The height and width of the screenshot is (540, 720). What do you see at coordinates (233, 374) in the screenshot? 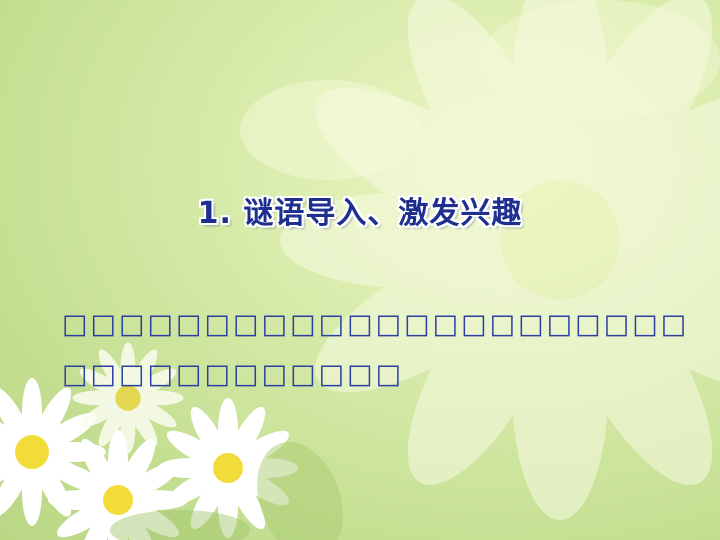
I see `body-text-line: □□□□□□□□□□□□` at bounding box center [233, 374].